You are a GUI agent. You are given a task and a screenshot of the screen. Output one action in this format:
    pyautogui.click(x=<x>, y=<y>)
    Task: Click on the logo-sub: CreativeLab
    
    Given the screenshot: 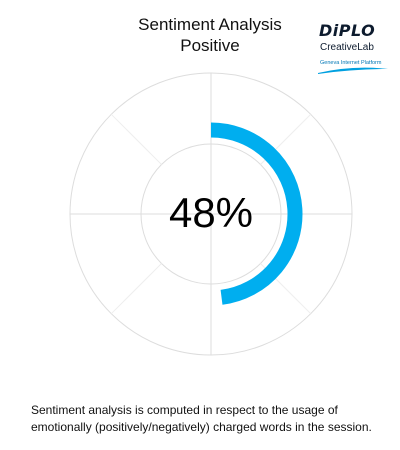 What is the action you would take?
    pyautogui.click(x=347, y=47)
    